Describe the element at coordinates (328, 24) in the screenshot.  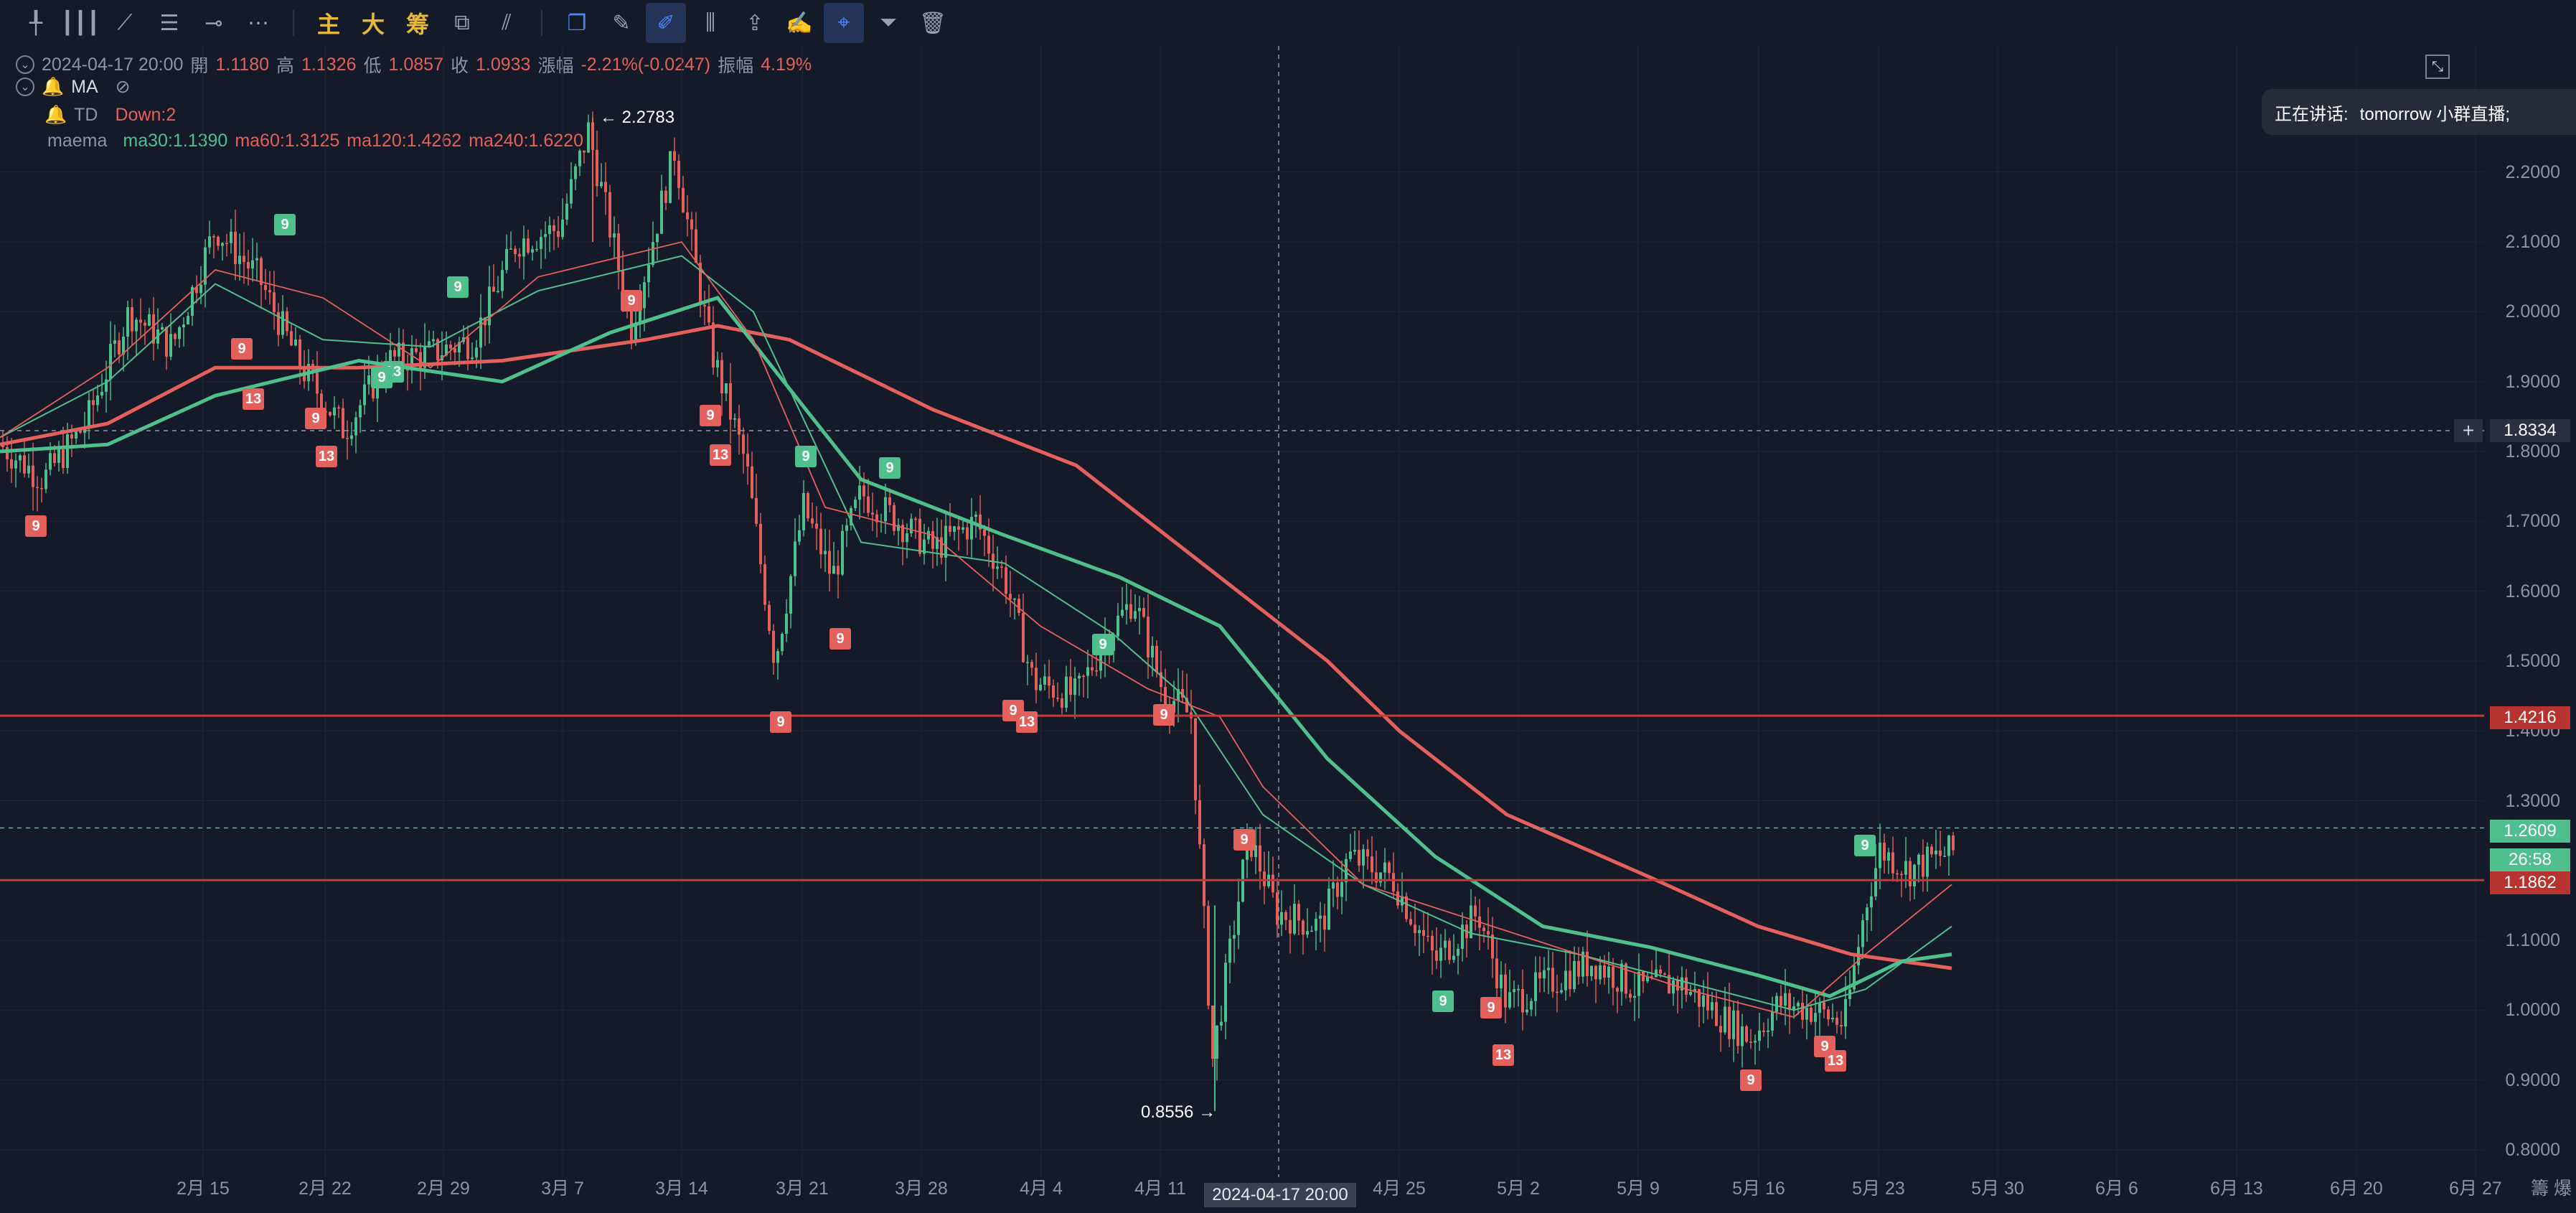
I see `main-chart-button: 主` at that location.